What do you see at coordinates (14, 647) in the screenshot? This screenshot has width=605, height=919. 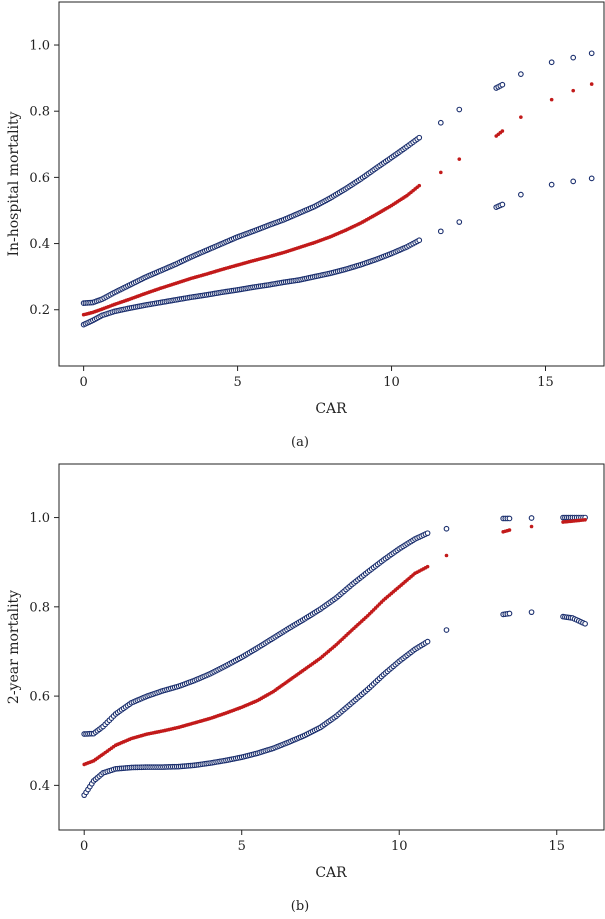 I see `y-axis-label: 2-year mortality` at bounding box center [14, 647].